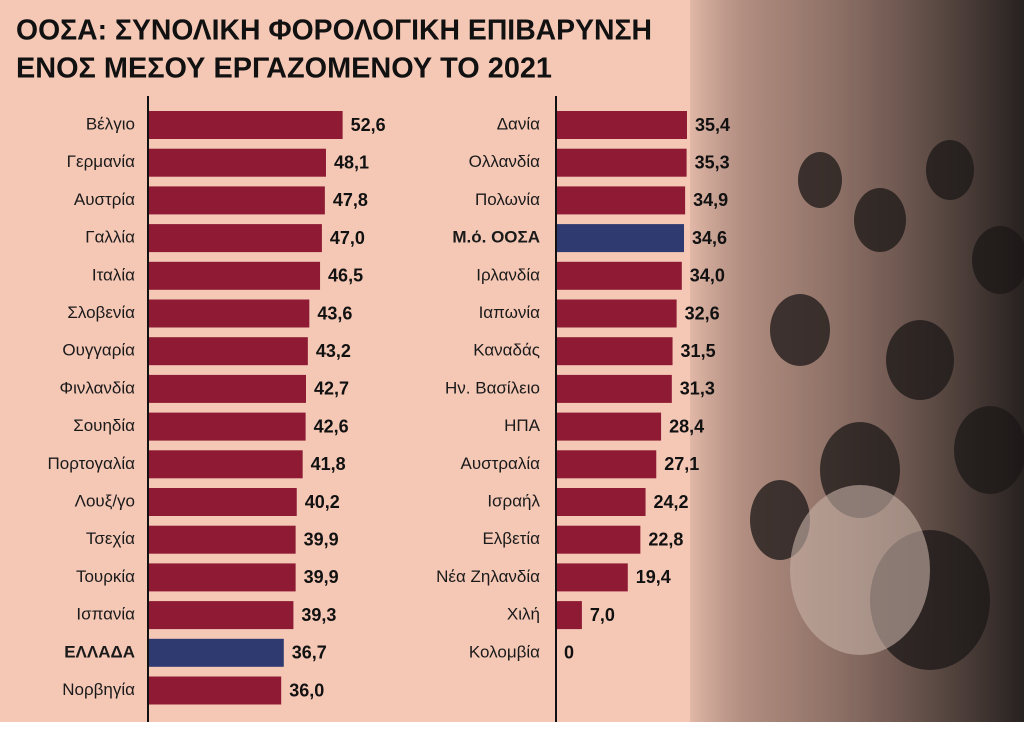  Describe the element at coordinates (707, 276) in the screenshot. I see `value-label: 34,0` at that location.